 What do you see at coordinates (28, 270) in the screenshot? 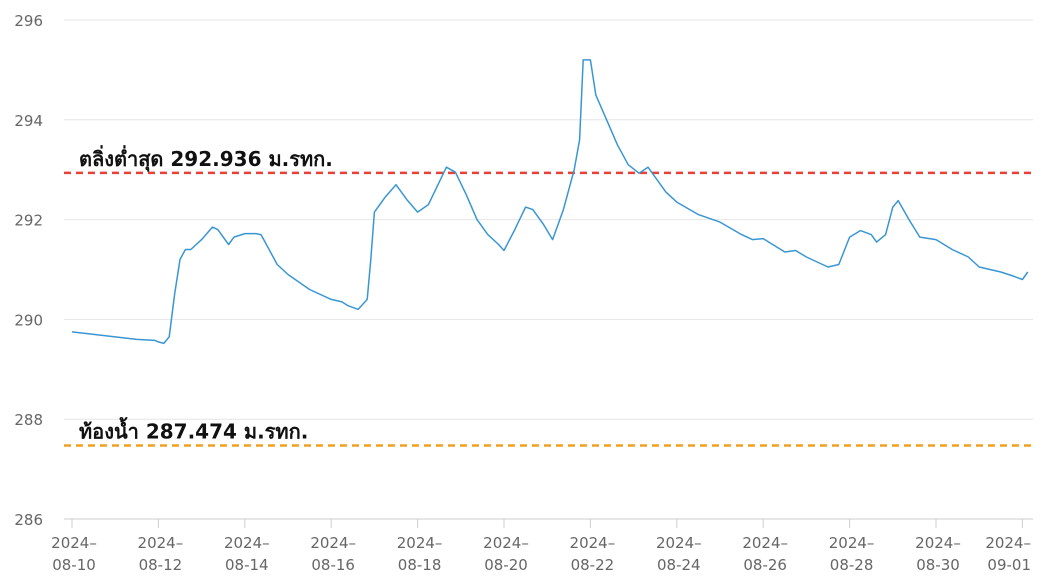
I see `y-axis: 286 288 290 292 294 296` at bounding box center [28, 270].